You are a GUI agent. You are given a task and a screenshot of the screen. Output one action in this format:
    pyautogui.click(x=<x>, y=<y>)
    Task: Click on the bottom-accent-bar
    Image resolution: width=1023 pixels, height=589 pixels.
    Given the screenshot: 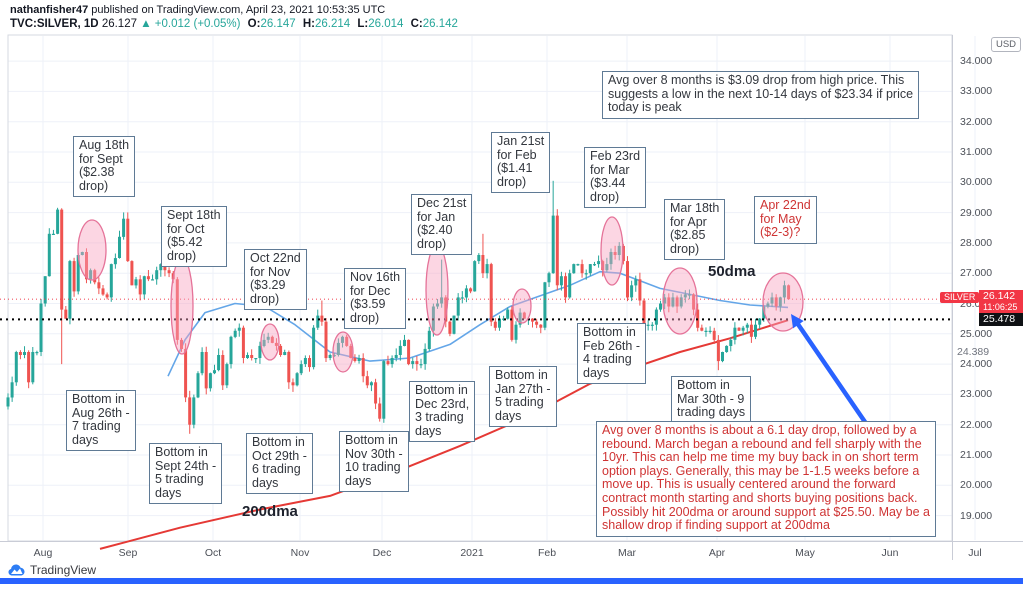 What is the action you would take?
    pyautogui.click(x=511, y=581)
    